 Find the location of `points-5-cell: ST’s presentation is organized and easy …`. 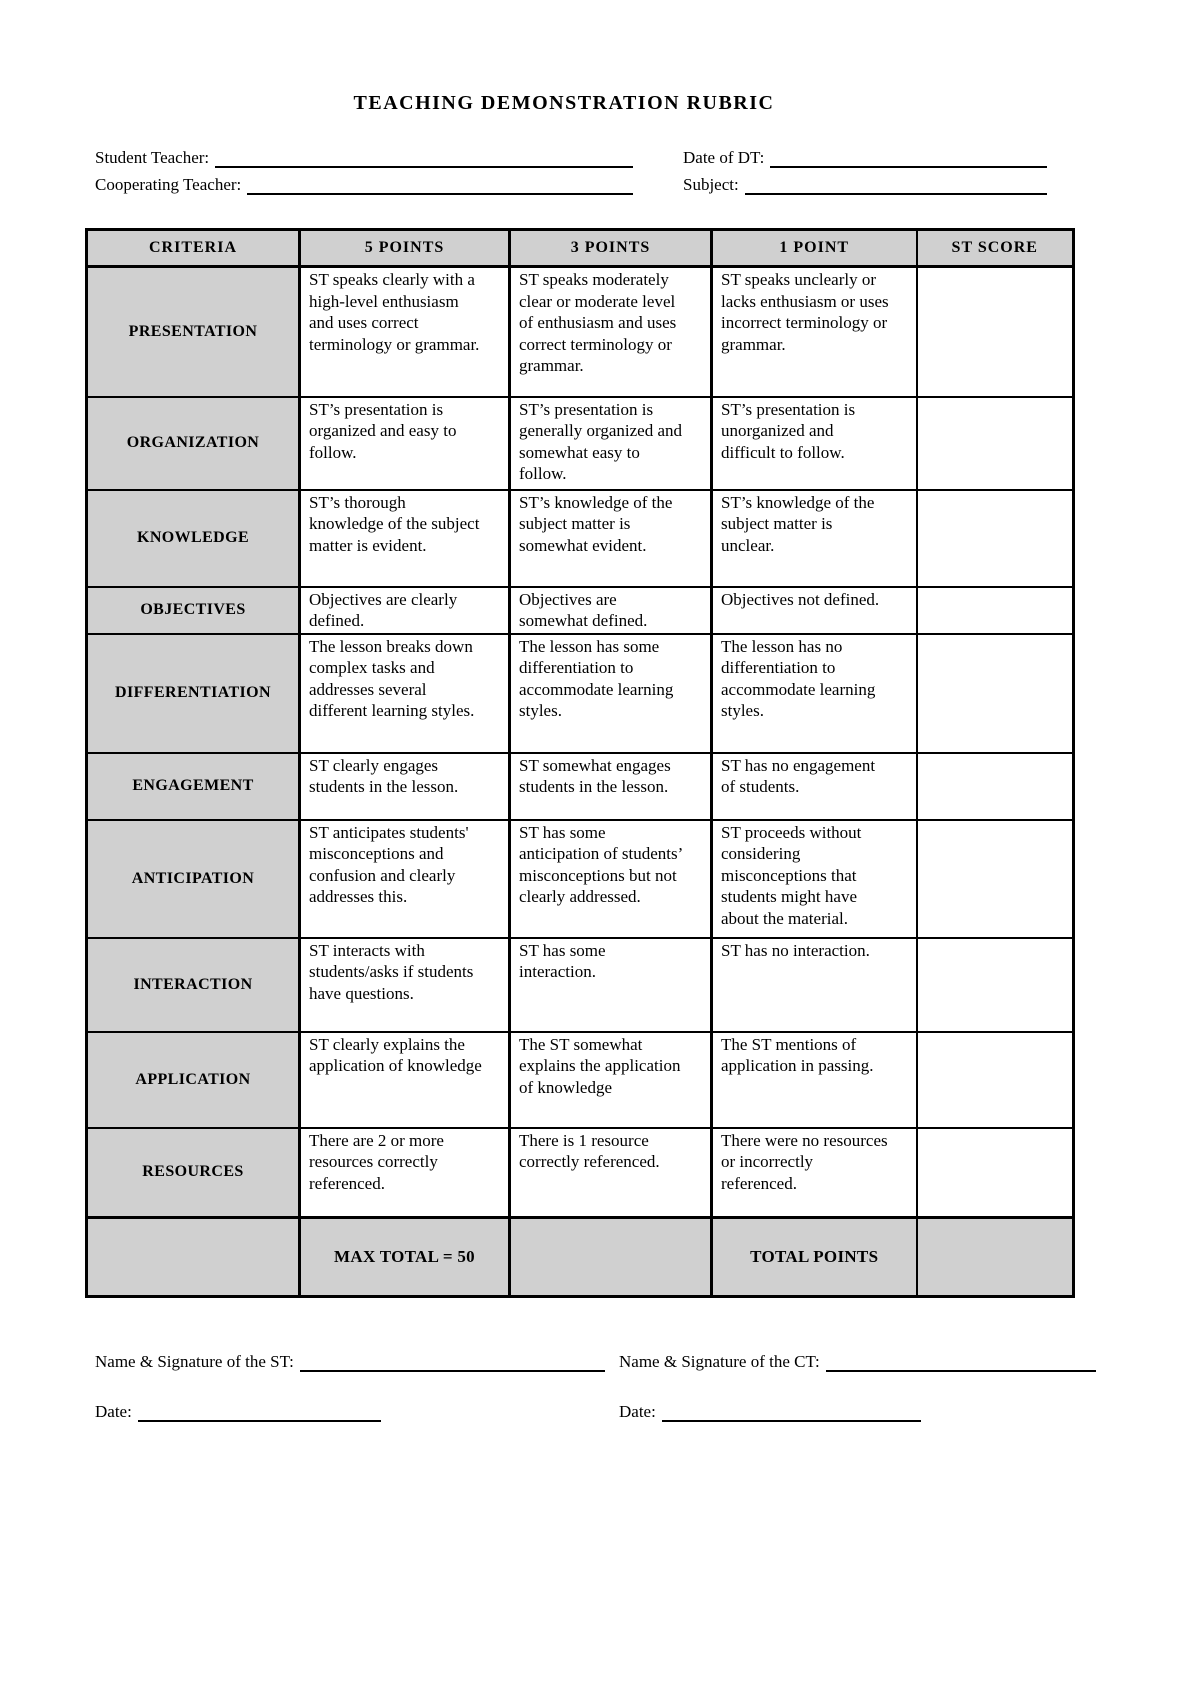

points-5-cell: ST’s presentation is organized and easy … is located at coordinates (404, 443).